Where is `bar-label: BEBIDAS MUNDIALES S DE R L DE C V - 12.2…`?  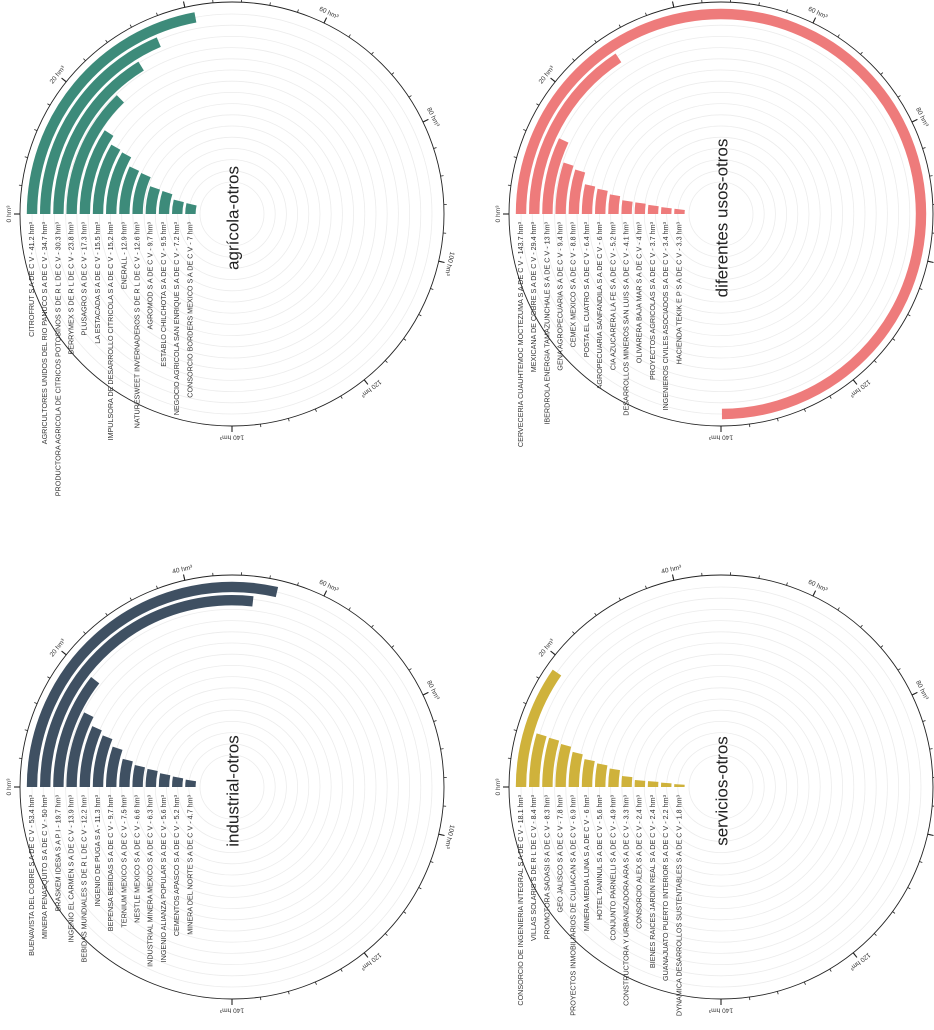
bar-label: BEBIDAS MUNDIALES S DE R L DE C V - 12.2… is located at coordinates (84, 878).